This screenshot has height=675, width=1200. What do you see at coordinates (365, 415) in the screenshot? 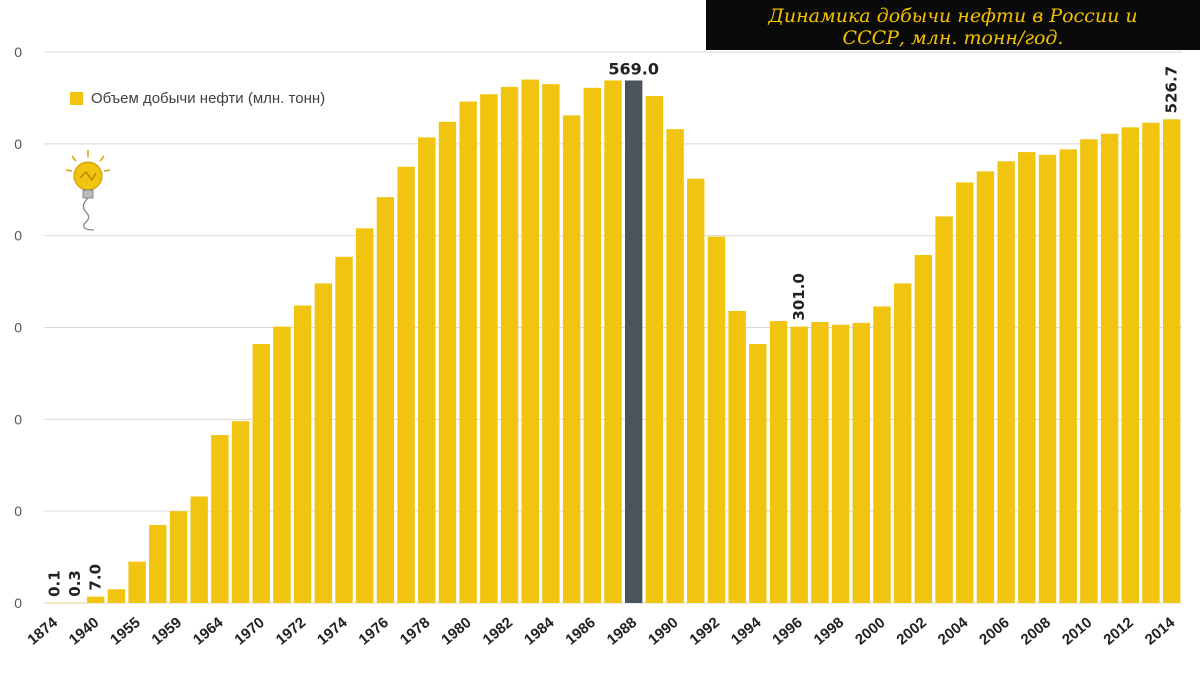
I see `bar-1975` at bounding box center [365, 415].